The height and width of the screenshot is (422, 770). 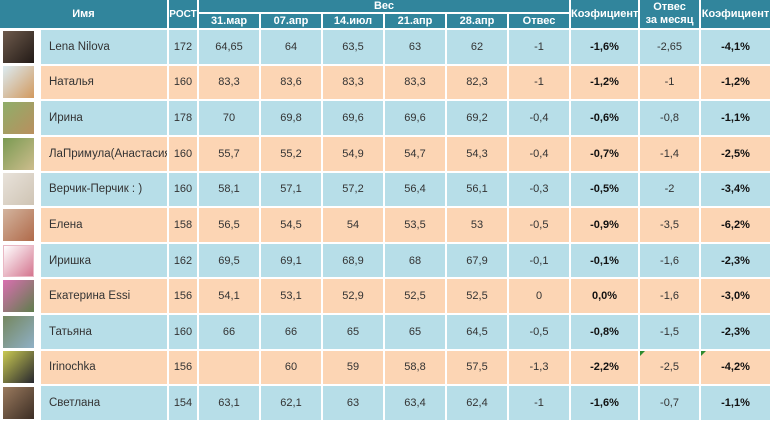 I want to click on weight-cell-1: 54,1, so click(x=229, y=296).